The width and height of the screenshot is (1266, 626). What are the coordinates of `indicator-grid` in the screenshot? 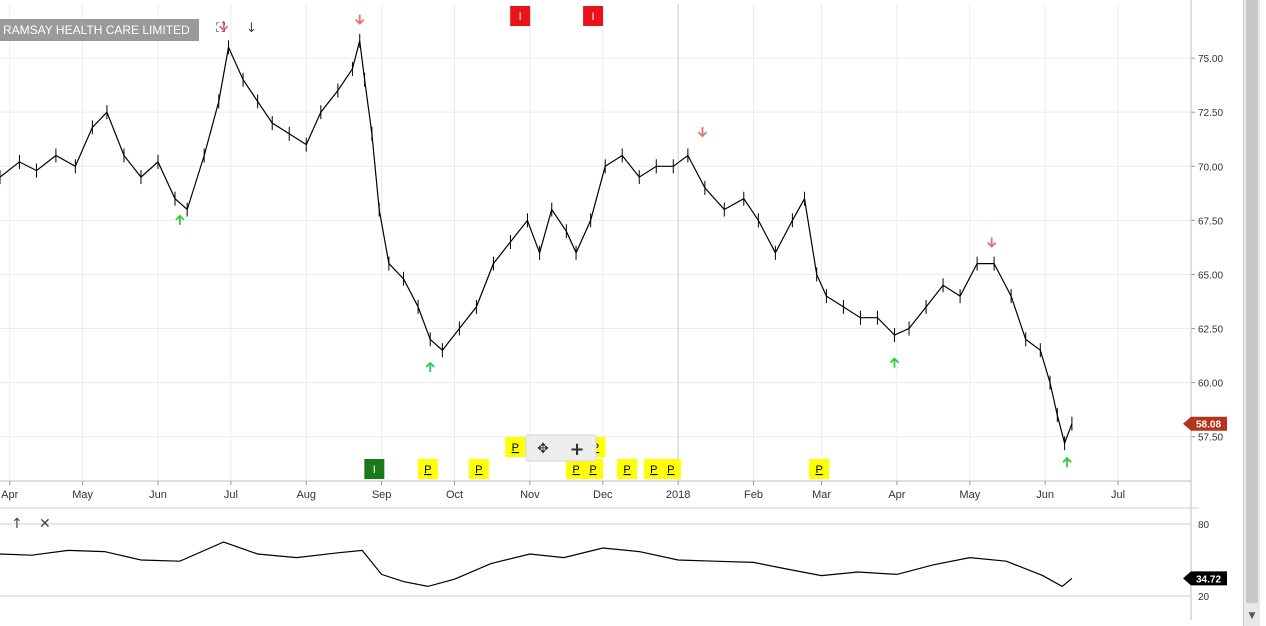 It's located at (595, 560).